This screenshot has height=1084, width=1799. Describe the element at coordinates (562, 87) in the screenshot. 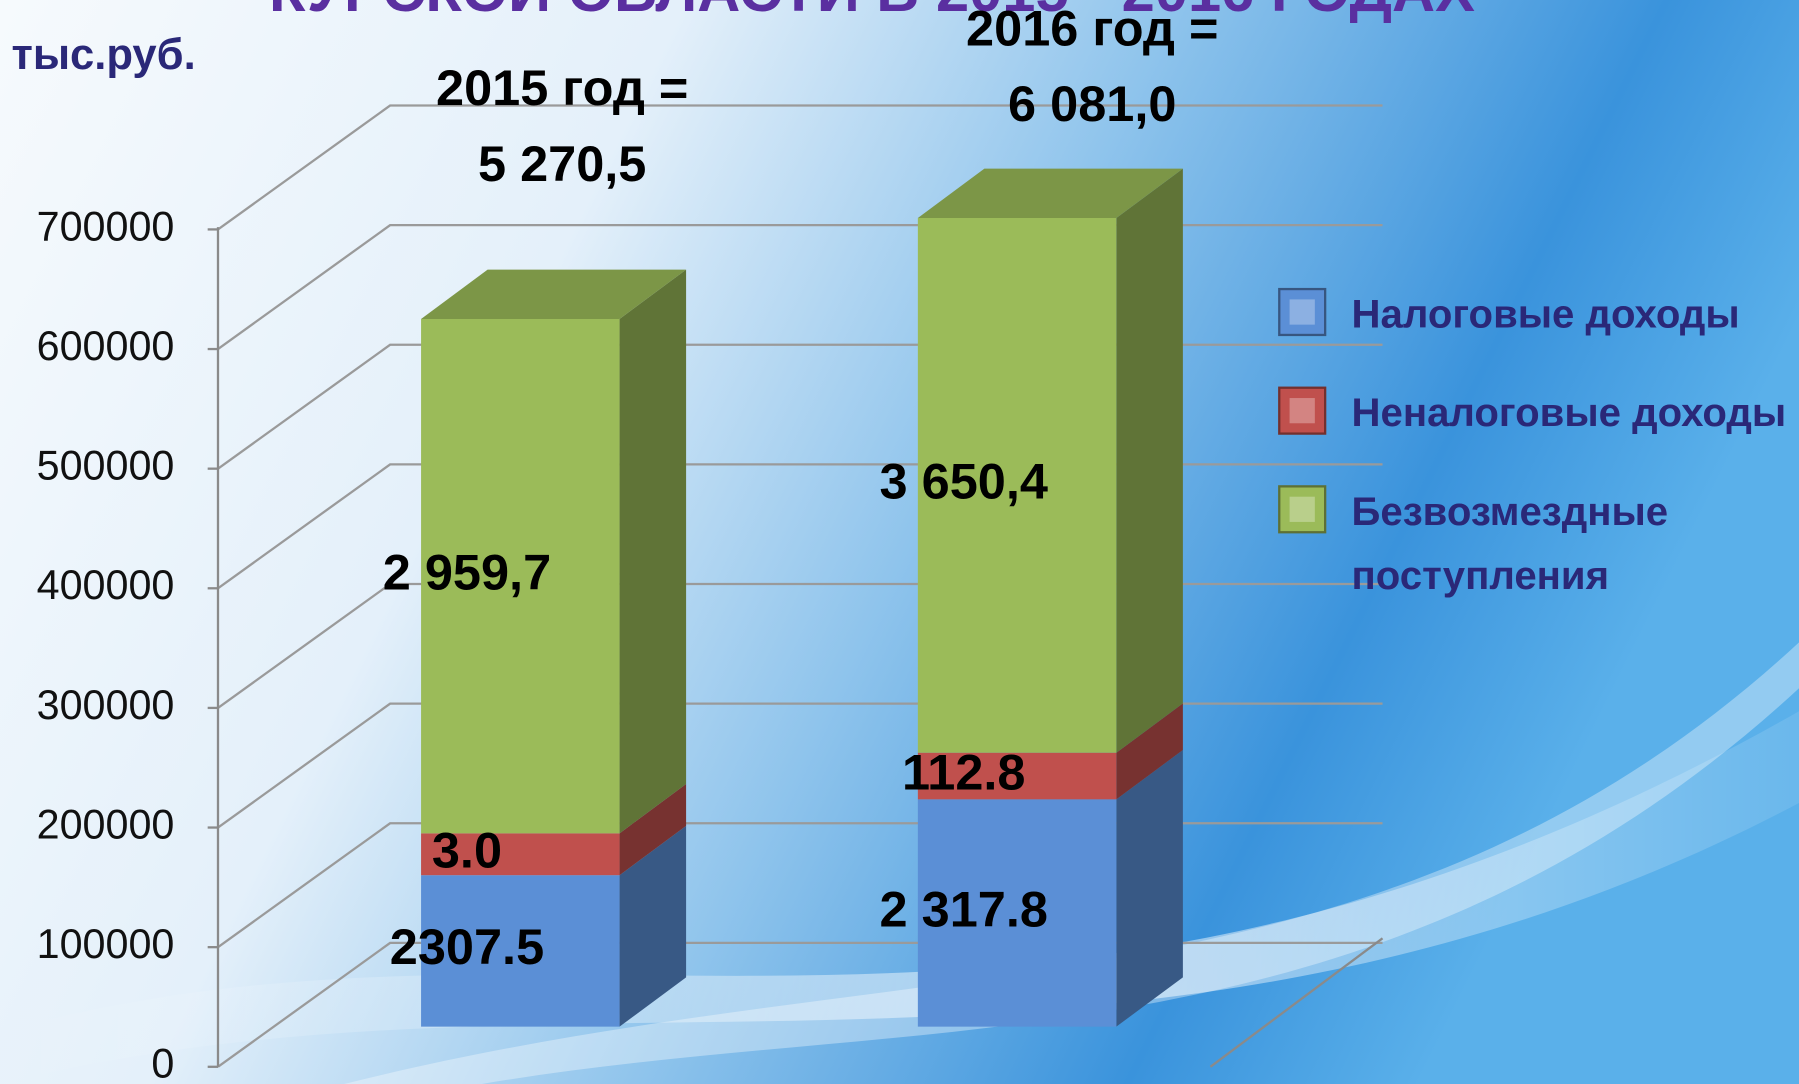

I see `total-annotation: 2015 год =` at that location.